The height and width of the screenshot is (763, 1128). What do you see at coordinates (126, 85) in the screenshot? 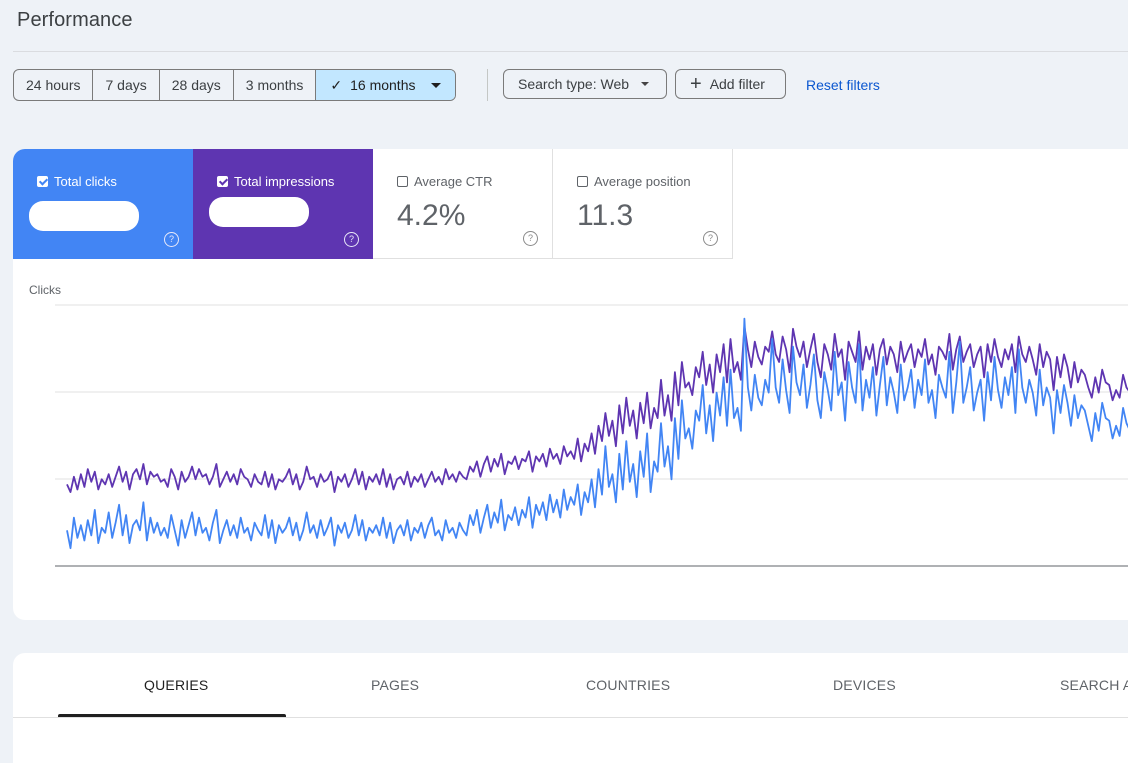
I see `range-7-days-button: 7 days` at bounding box center [126, 85].